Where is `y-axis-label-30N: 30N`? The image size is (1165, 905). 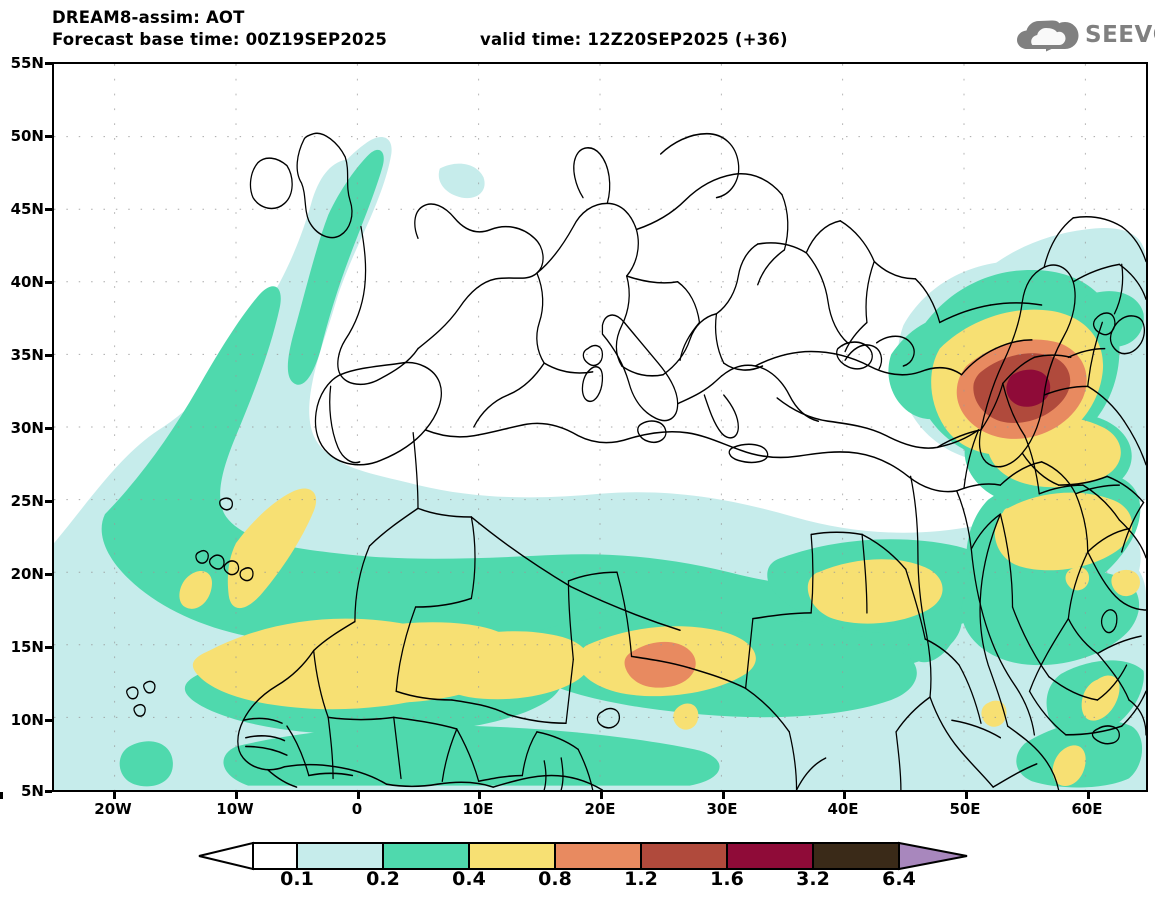
y-axis-label-30N: 30N is located at coordinates (27, 428).